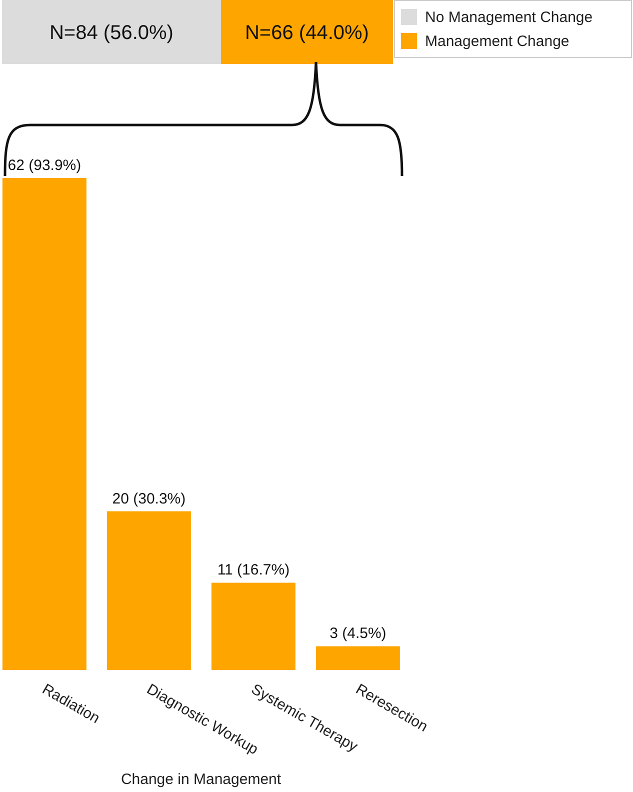 This screenshot has width=633, height=792. What do you see at coordinates (253, 570) in the screenshot?
I see `data-label: 11 (16.7%)` at bounding box center [253, 570].